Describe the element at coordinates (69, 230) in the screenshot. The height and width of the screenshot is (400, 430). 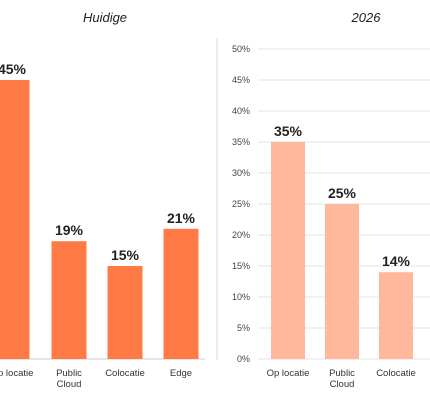
I see `data-label-huidige-1: 19%` at that location.